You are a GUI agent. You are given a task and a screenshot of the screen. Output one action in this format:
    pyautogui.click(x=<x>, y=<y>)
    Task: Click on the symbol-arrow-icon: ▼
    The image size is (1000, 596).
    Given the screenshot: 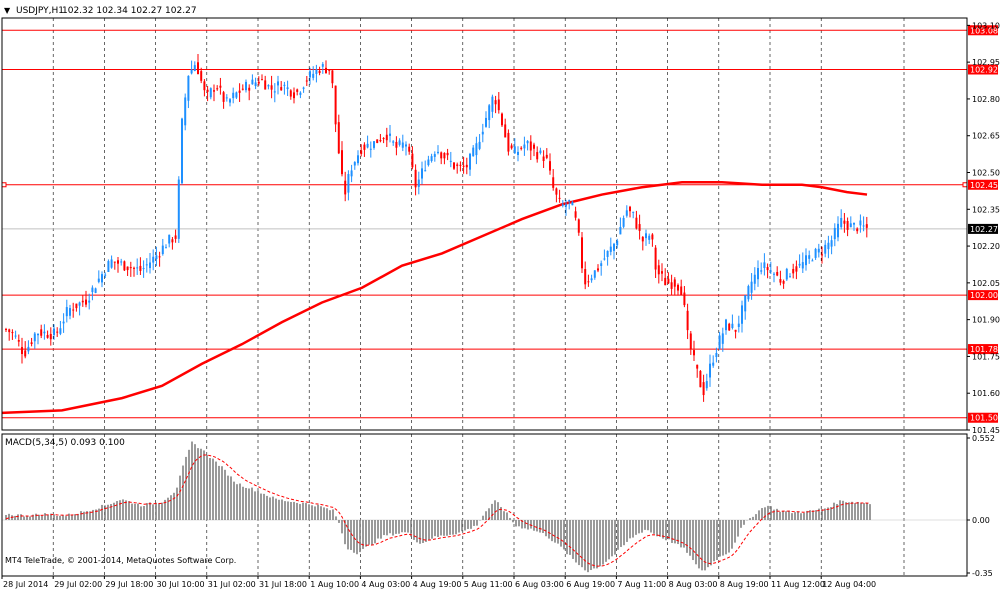 What is the action you would take?
    pyautogui.click(x=7, y=10)
    